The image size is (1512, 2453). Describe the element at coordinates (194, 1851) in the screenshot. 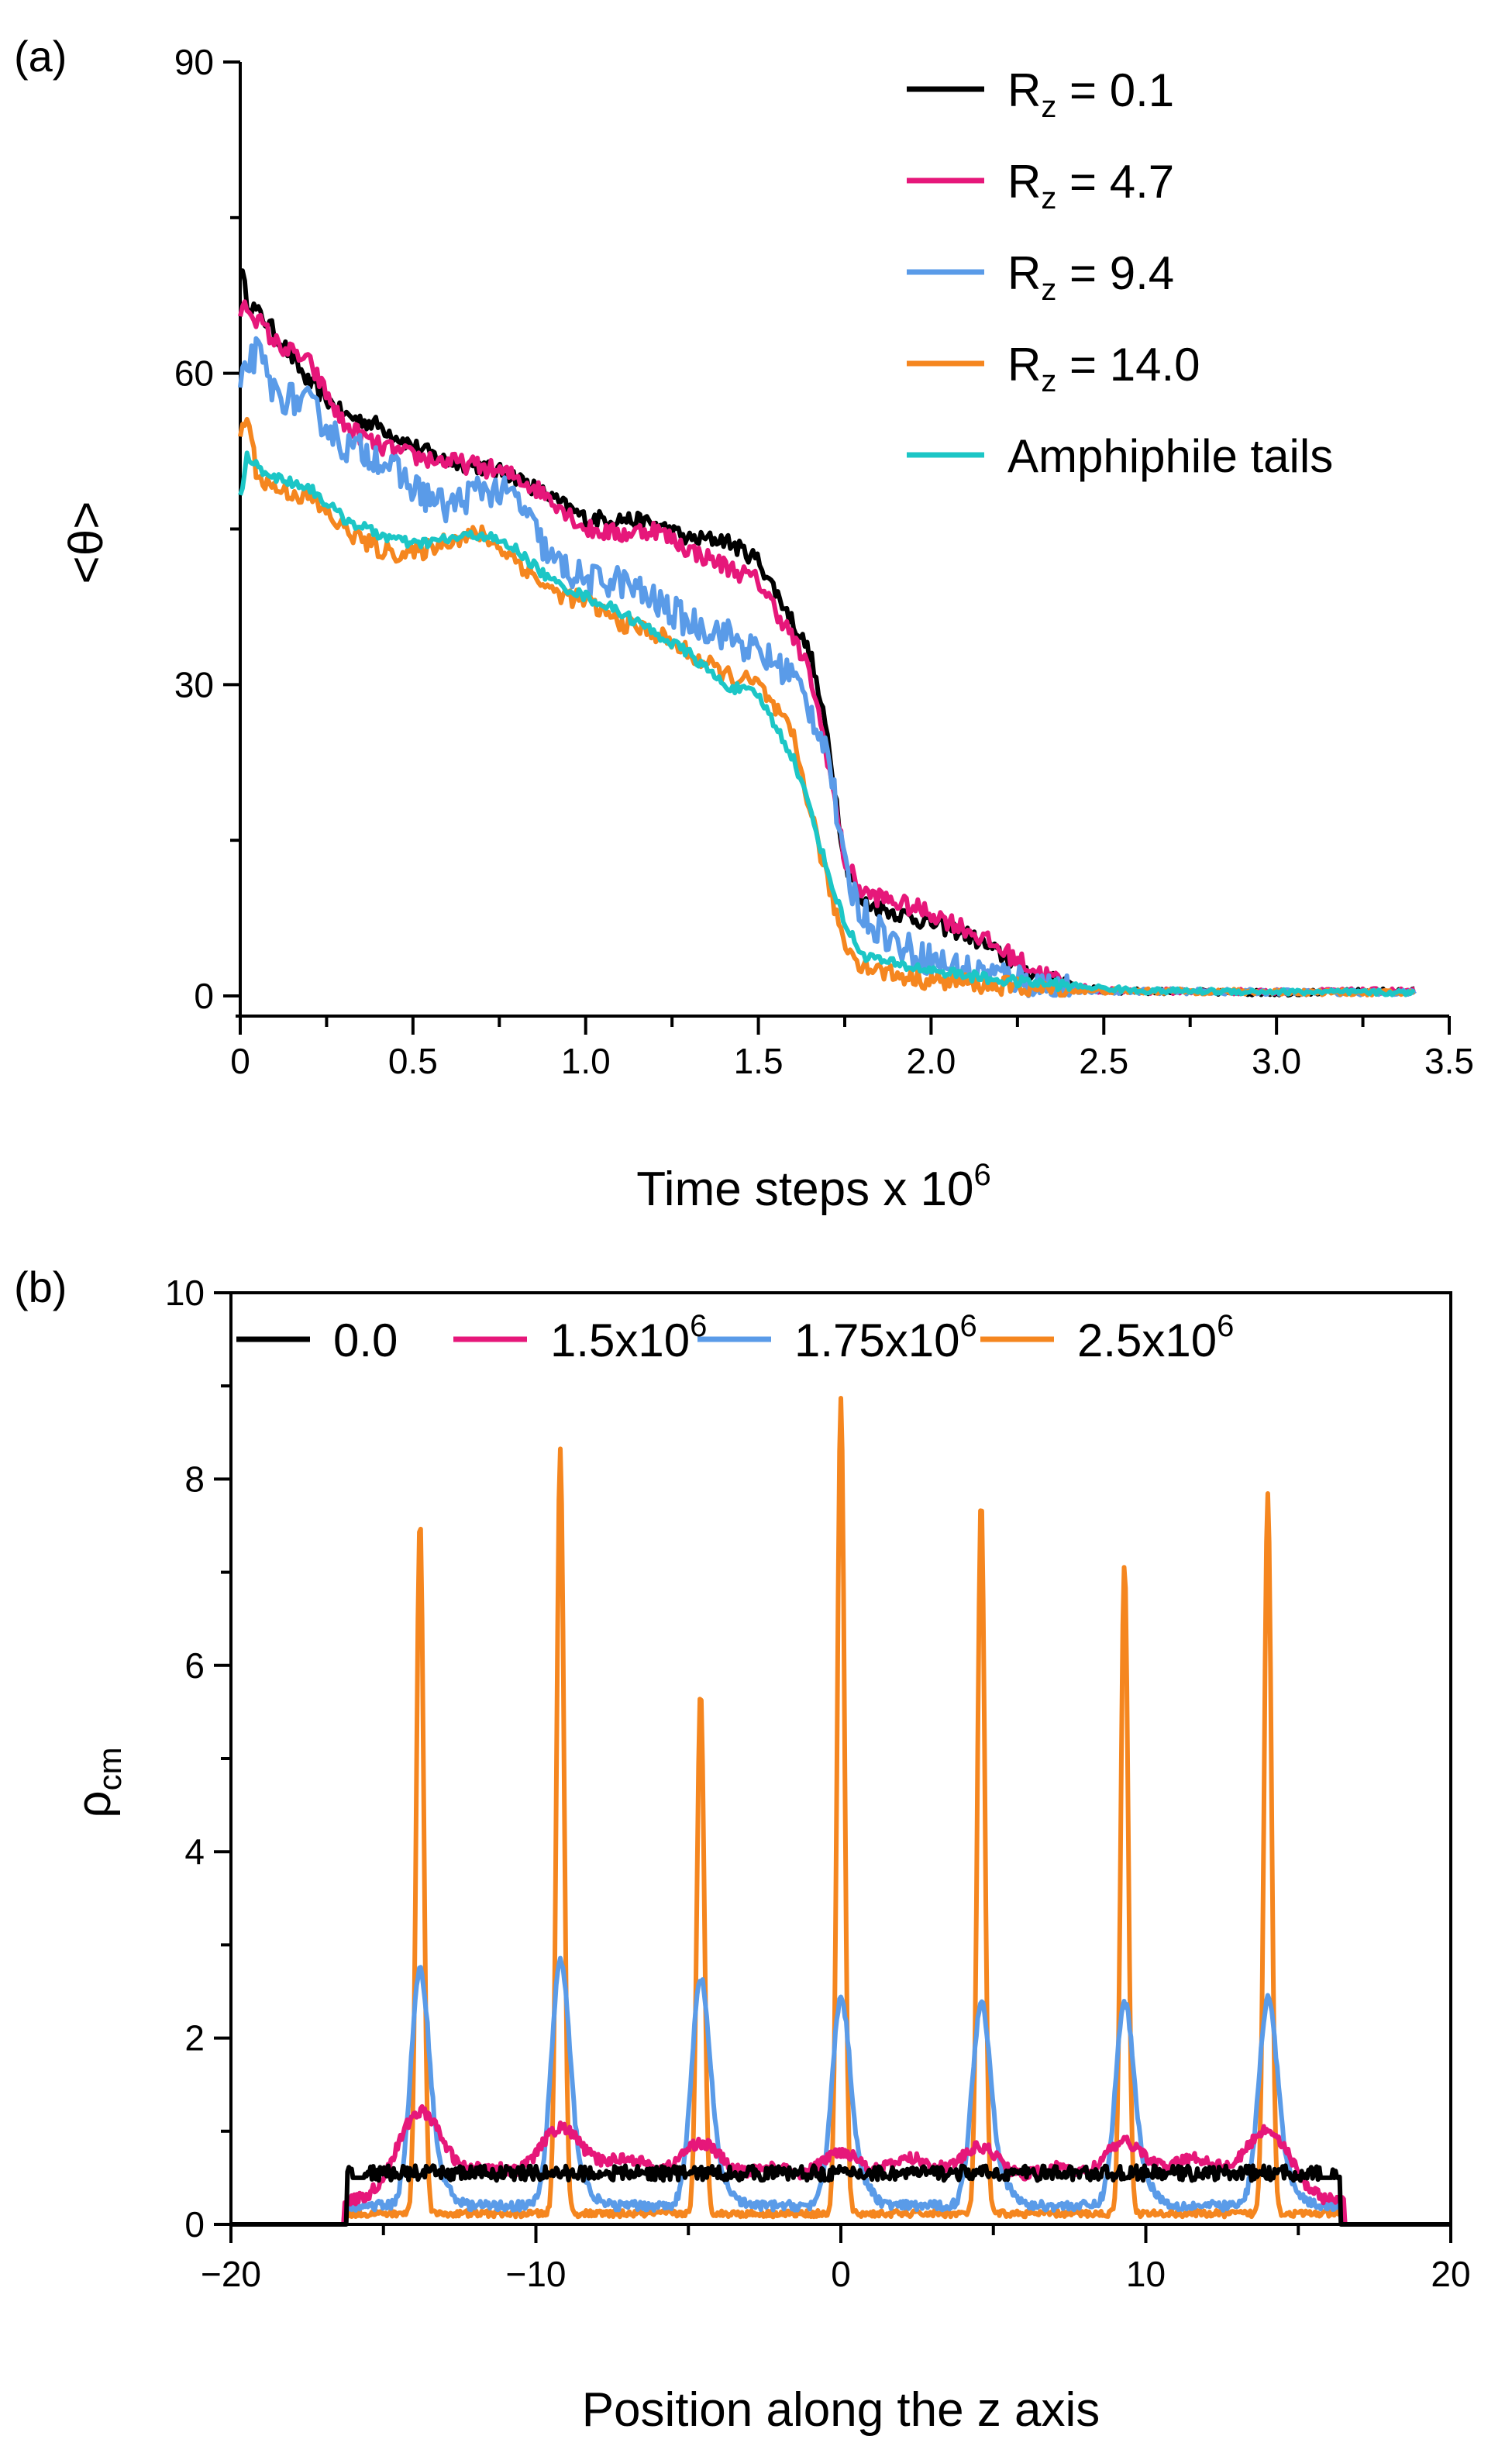

I see `panel-b-y-tick-label: 4` at that location.